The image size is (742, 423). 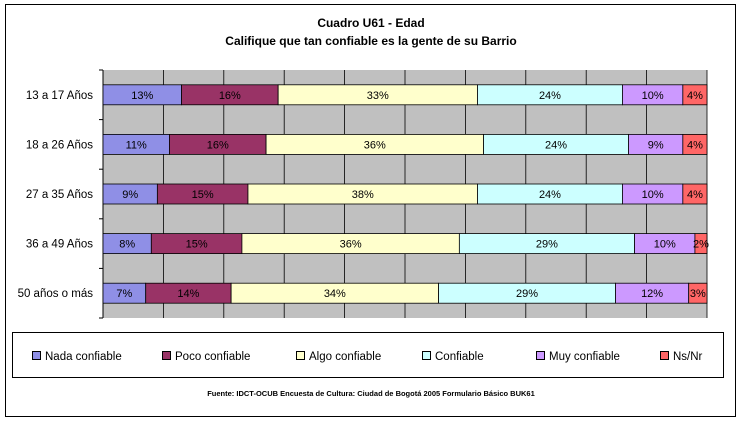 I want to click on legend-item: Algo confiable, so click(x=338, y=357).